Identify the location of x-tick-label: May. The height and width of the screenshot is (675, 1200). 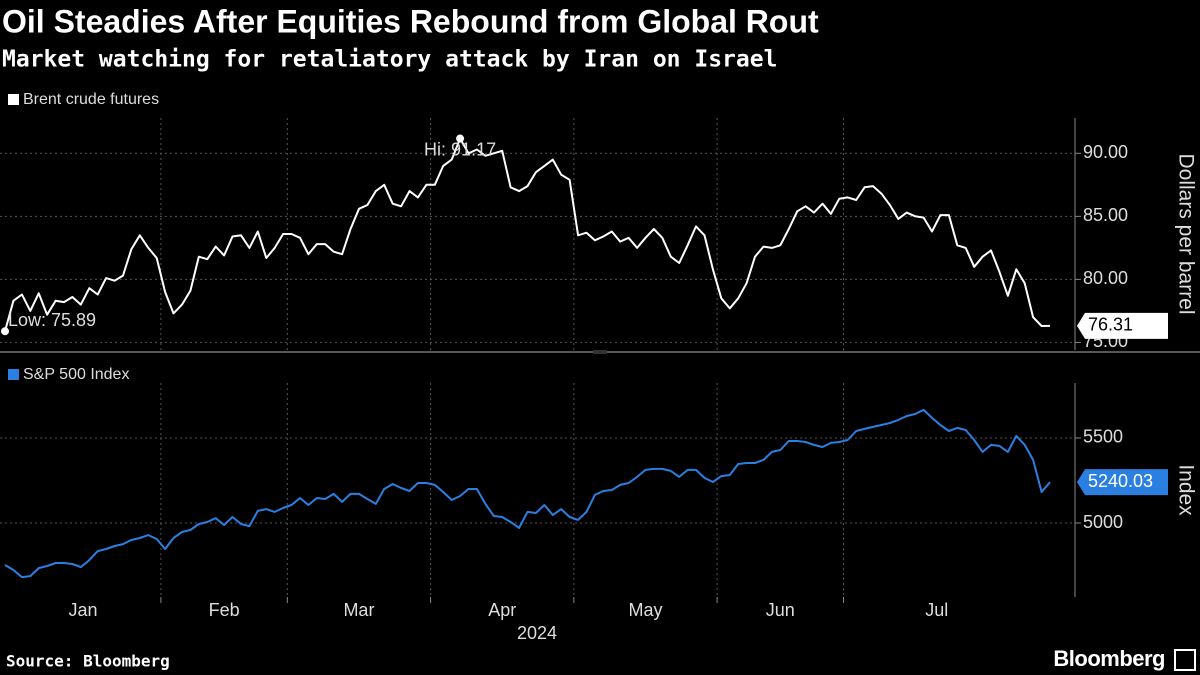
(645, 610).